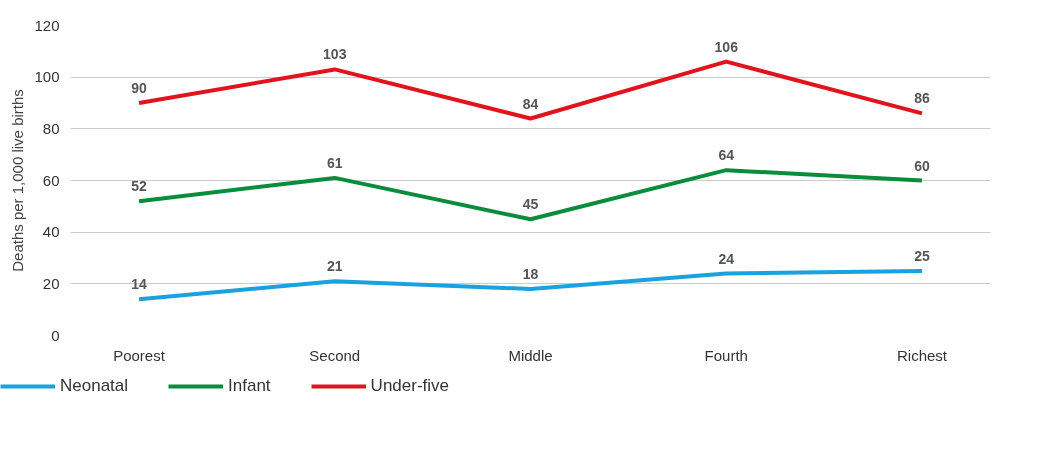 The image size is (1051, 454). Describe the element at coordinates (47, 25) in the screenshot. I see `y-tick-label: 120` at that location.